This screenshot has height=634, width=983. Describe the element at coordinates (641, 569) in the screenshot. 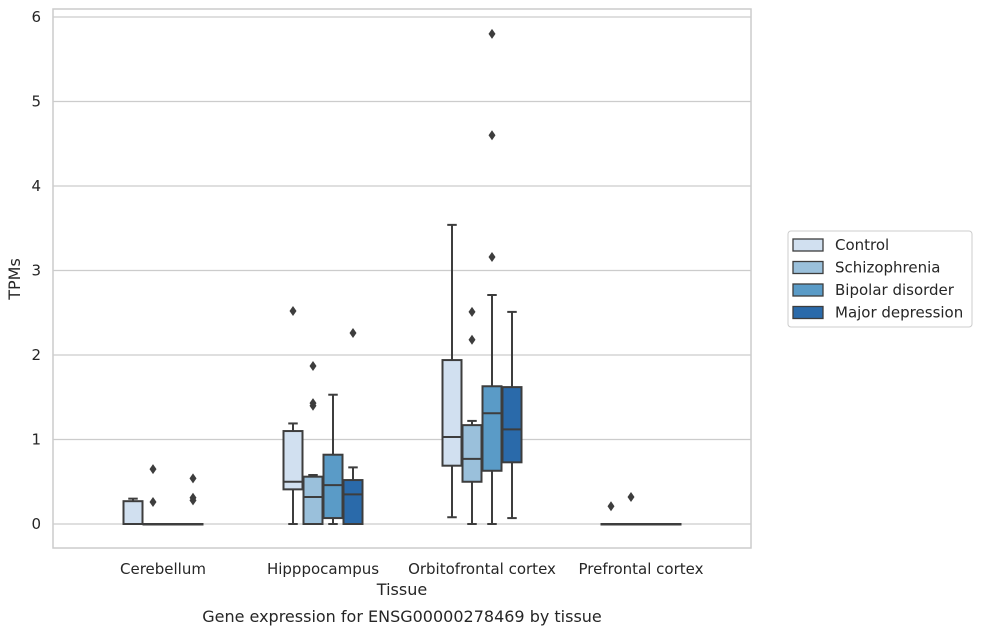

I see `x-tick-label: Prefrontal cortex` at that location.